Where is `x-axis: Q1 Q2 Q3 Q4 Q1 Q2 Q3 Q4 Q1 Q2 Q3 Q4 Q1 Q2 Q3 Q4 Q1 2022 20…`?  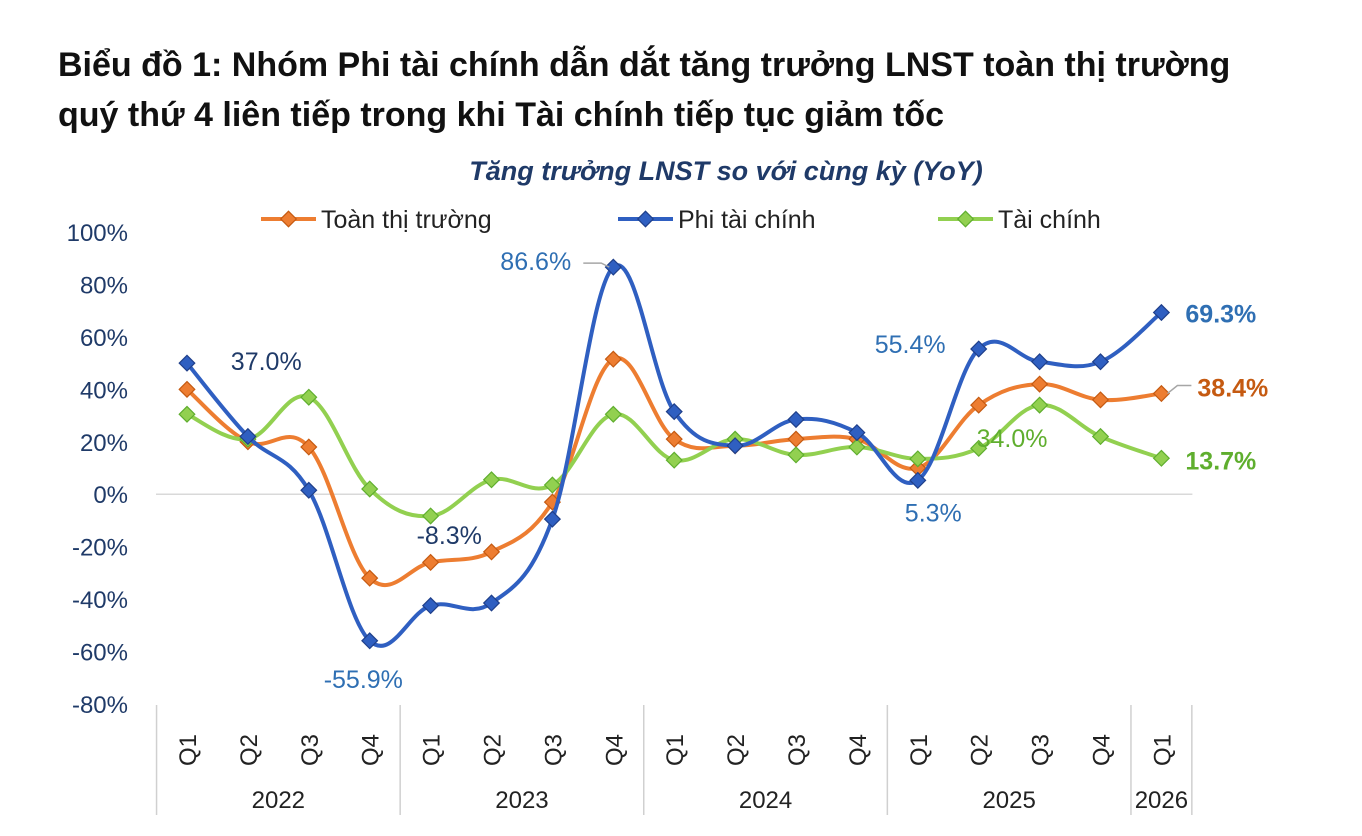
x-axis: Q1 Q2 Q3 Q4 Q1 Q2 Q3 Q4 Q1 Q2 Q3 Q4 Q1 Q2 Q3 Q4 Q1 2022 20… is located at coordinates (674, 760).